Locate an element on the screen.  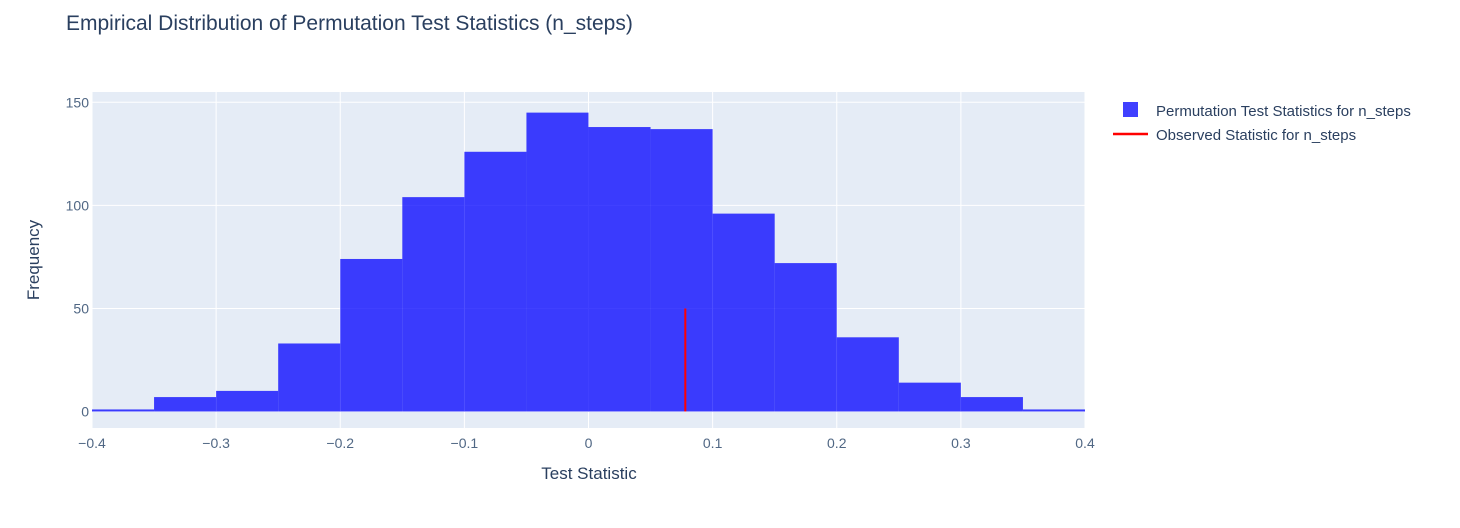
x-axis-ticks: −0.4 −0.3 −0.2 −0.1 0 0.1 0.2 0.3 0.4 is located at coordinates (586, 443).